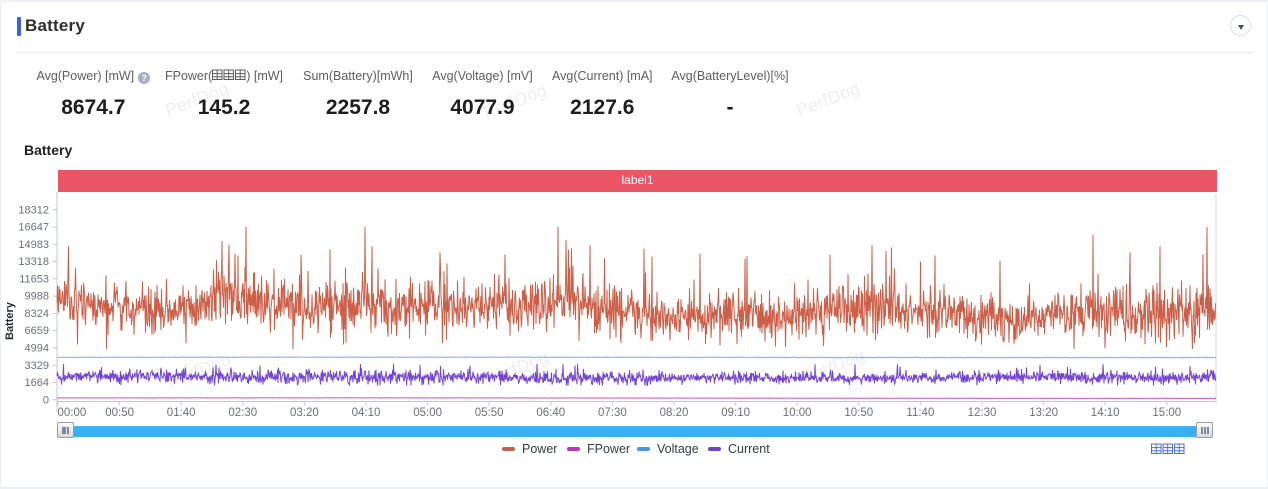 The width and height of the screenshot is (1268, 489). I want to click on svg-text: 11:40, so click(920, 413).